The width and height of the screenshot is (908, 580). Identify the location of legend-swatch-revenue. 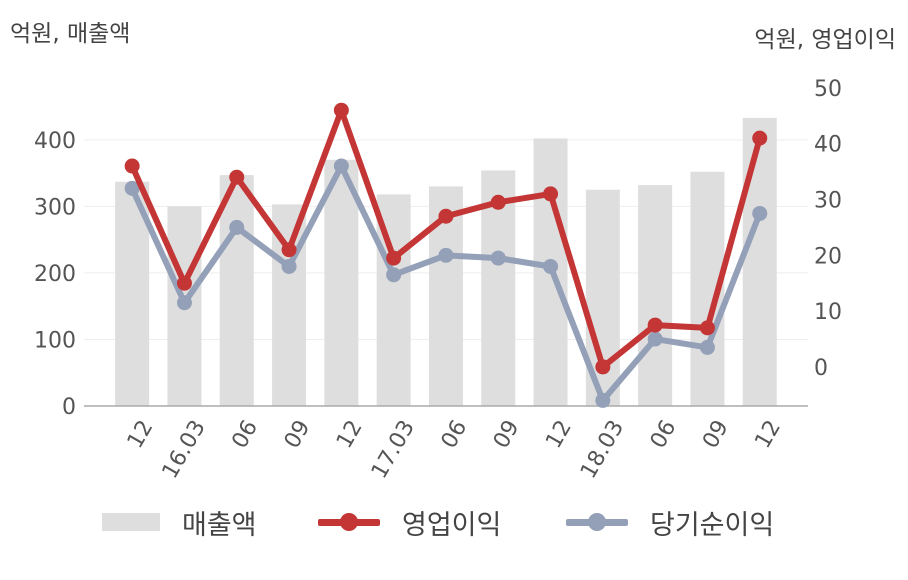
(131, 522).